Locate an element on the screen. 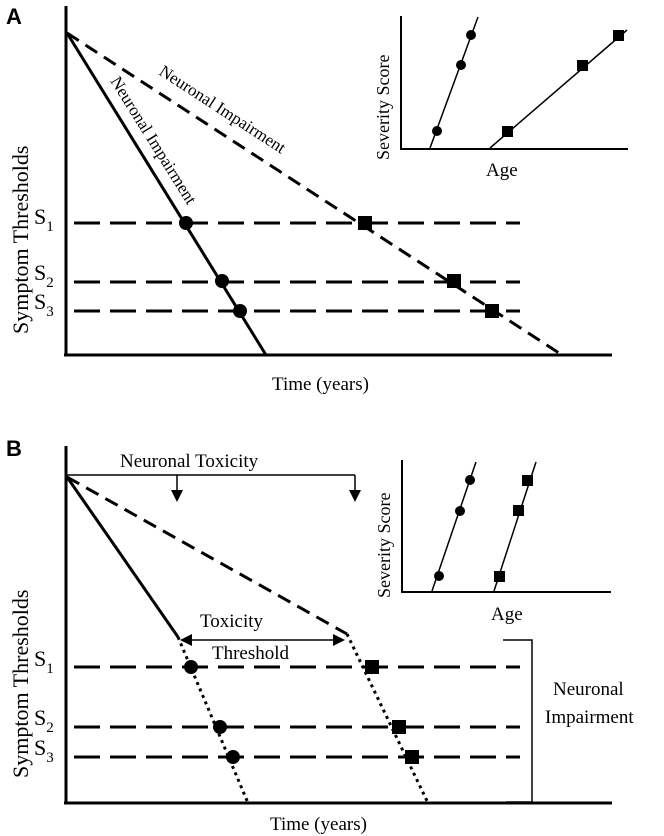 This screenshot has height=836, width=664. panel-b-letter: B is located at coordinates (14, 448).